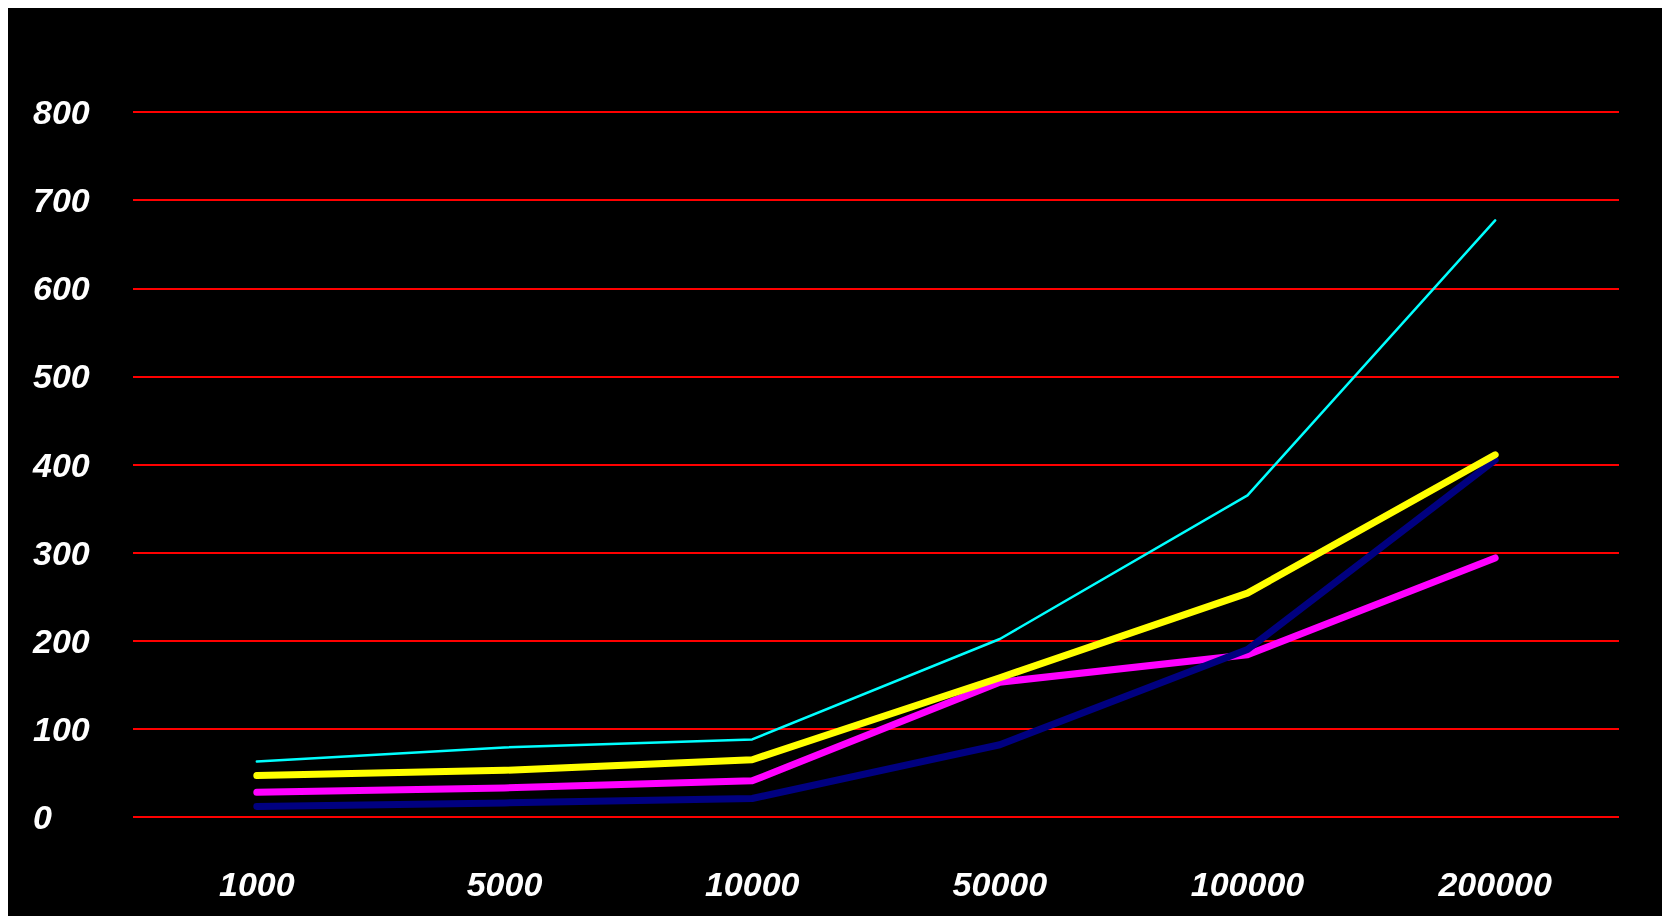 The width and height of the screenshot is (1670, 924). What do you see at coordinates (1247, 884) in the screenshot?
I see `x-tick-label: 100000` at bounding box center [1247, 884].